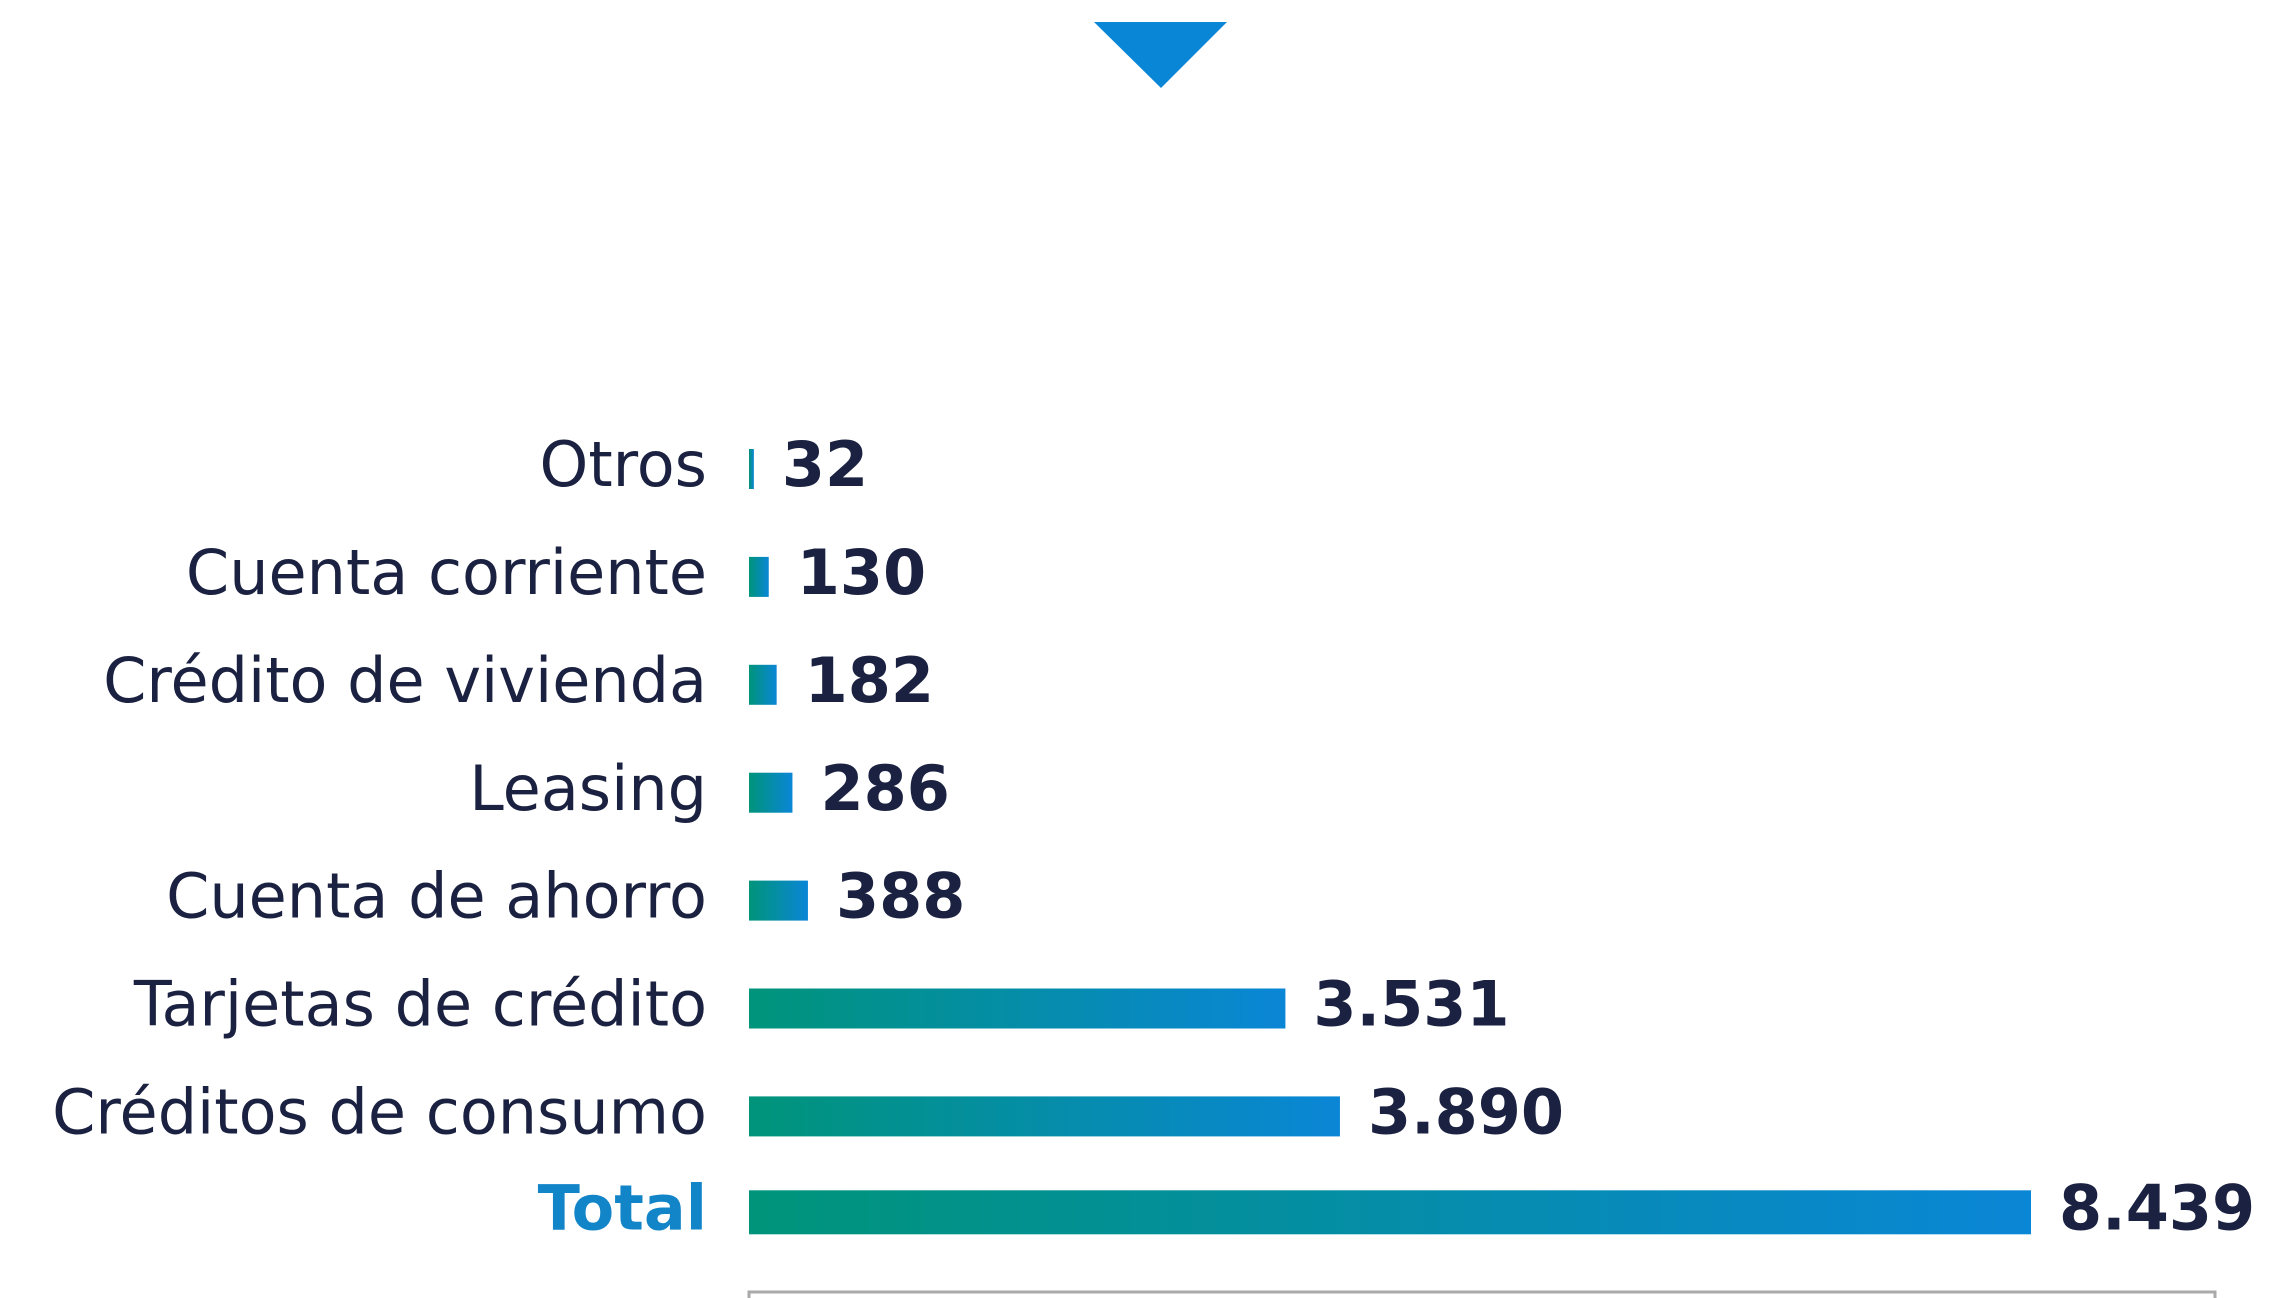 The height and width of the screenshot is (1298, 2273). Describe the element at coordinates (623, 464) in the screenshot. I see `category-label: Otros` at that location.